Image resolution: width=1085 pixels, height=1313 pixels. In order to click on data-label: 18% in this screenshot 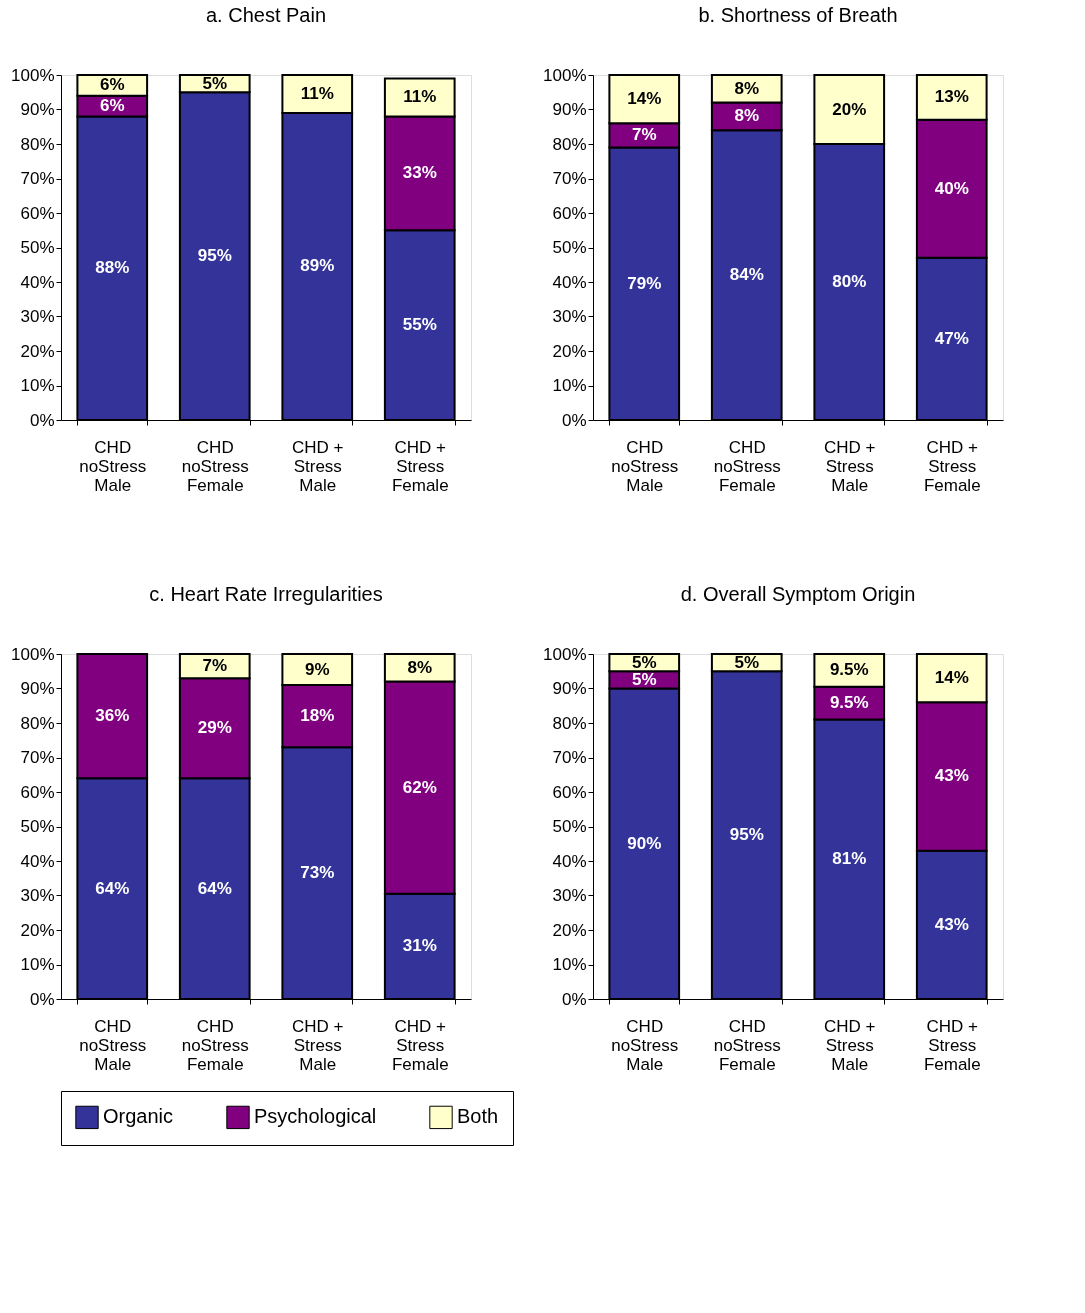, I will do `click(317, 716)`.